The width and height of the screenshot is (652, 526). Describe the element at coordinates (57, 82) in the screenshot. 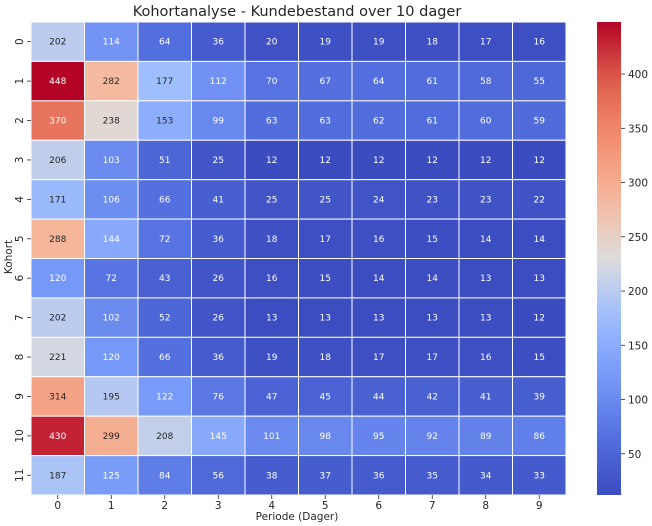

I see `cell-value-label: 448` at that location.